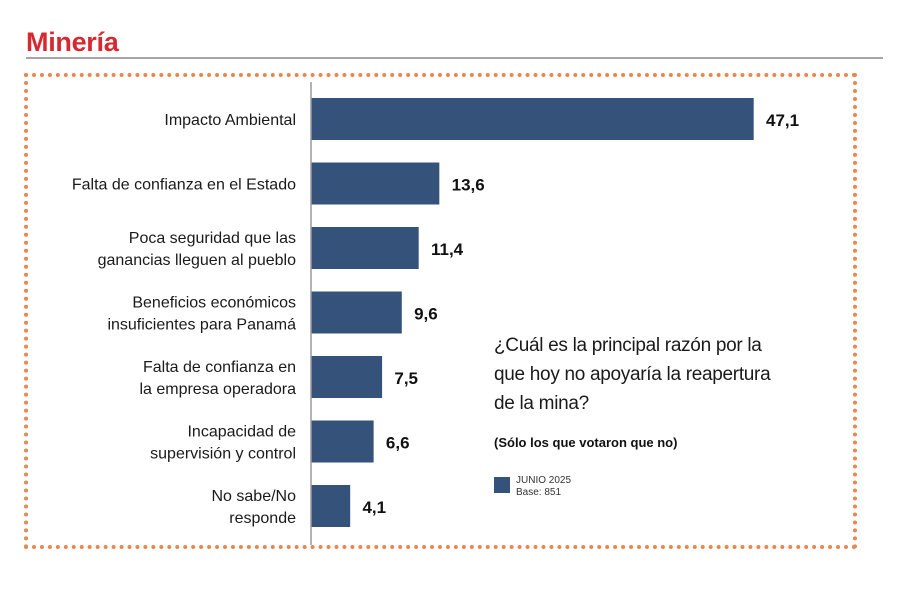  Describe the element at coordinates (426, 314) in the screenshot. I see `bar-value-label: 9,6` at that location.